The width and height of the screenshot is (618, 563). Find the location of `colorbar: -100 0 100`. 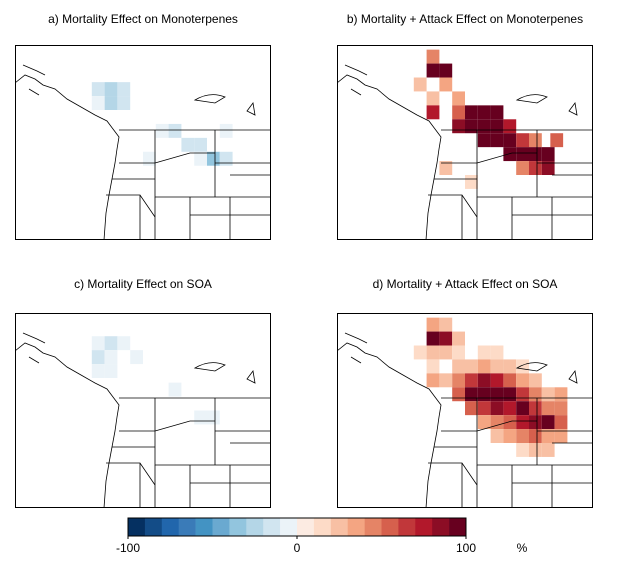

colorbar: -100 0 100 is located at coordinates (296, 536).